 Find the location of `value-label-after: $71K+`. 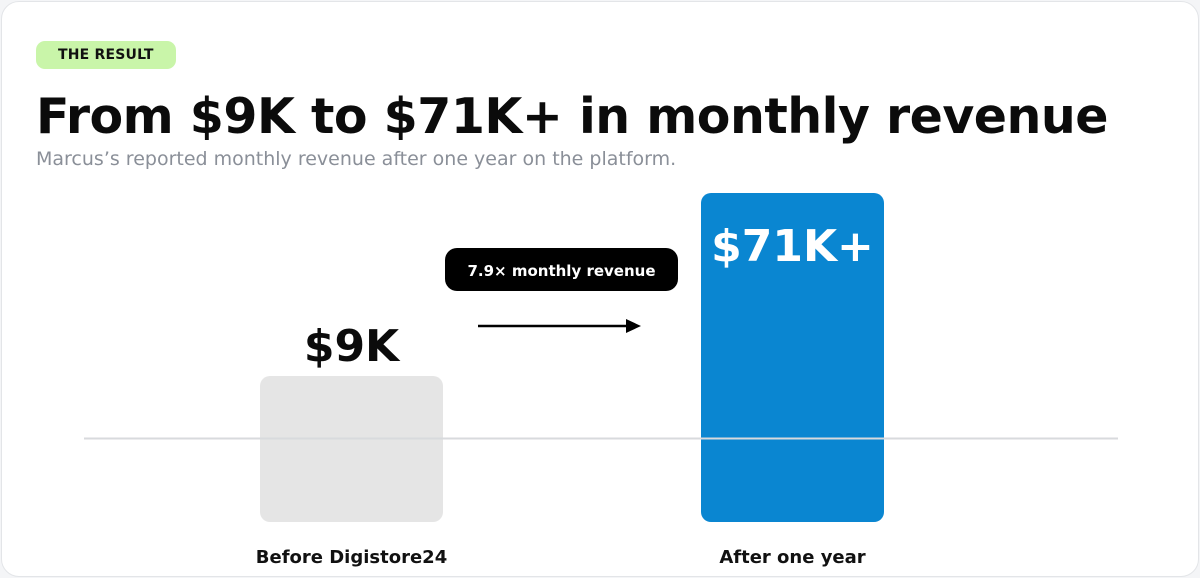

value-label-after: $71K+ is located at coordinates (792, 246).